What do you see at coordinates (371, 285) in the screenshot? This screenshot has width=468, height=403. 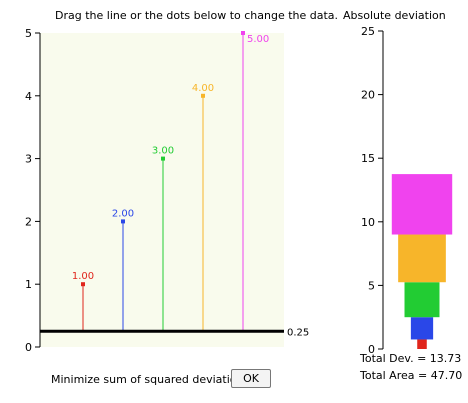 I see `deviation-y-tick-label: 5` at bounding box center [371, 285].